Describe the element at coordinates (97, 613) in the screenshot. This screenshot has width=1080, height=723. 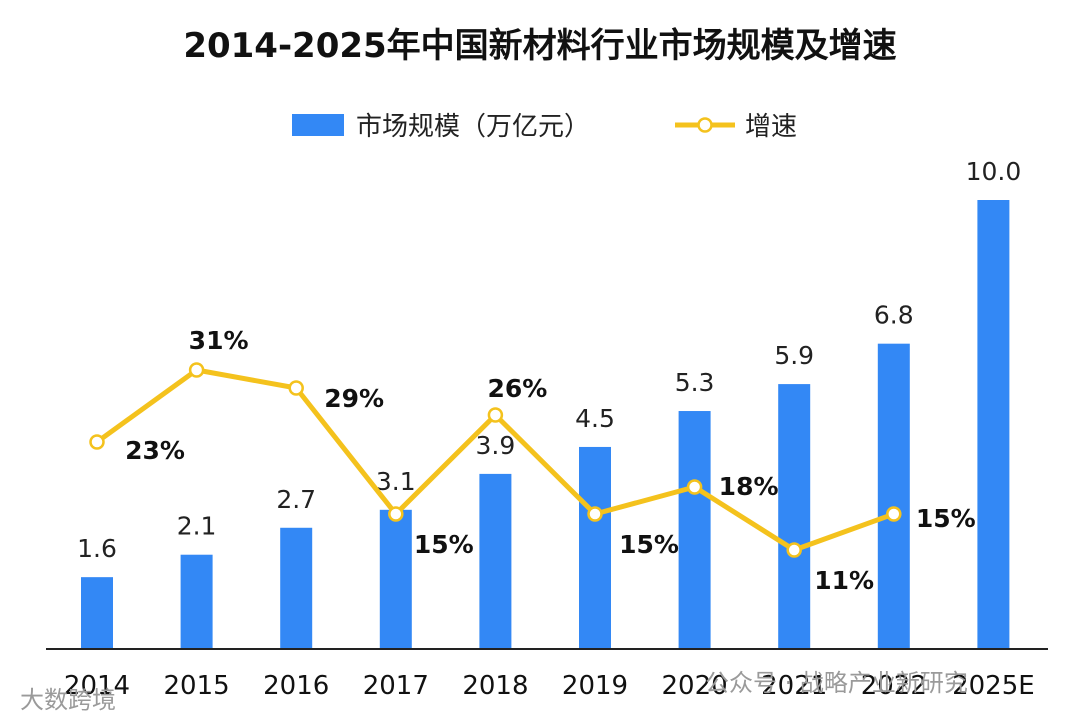
I see `bar-2014` at that location.